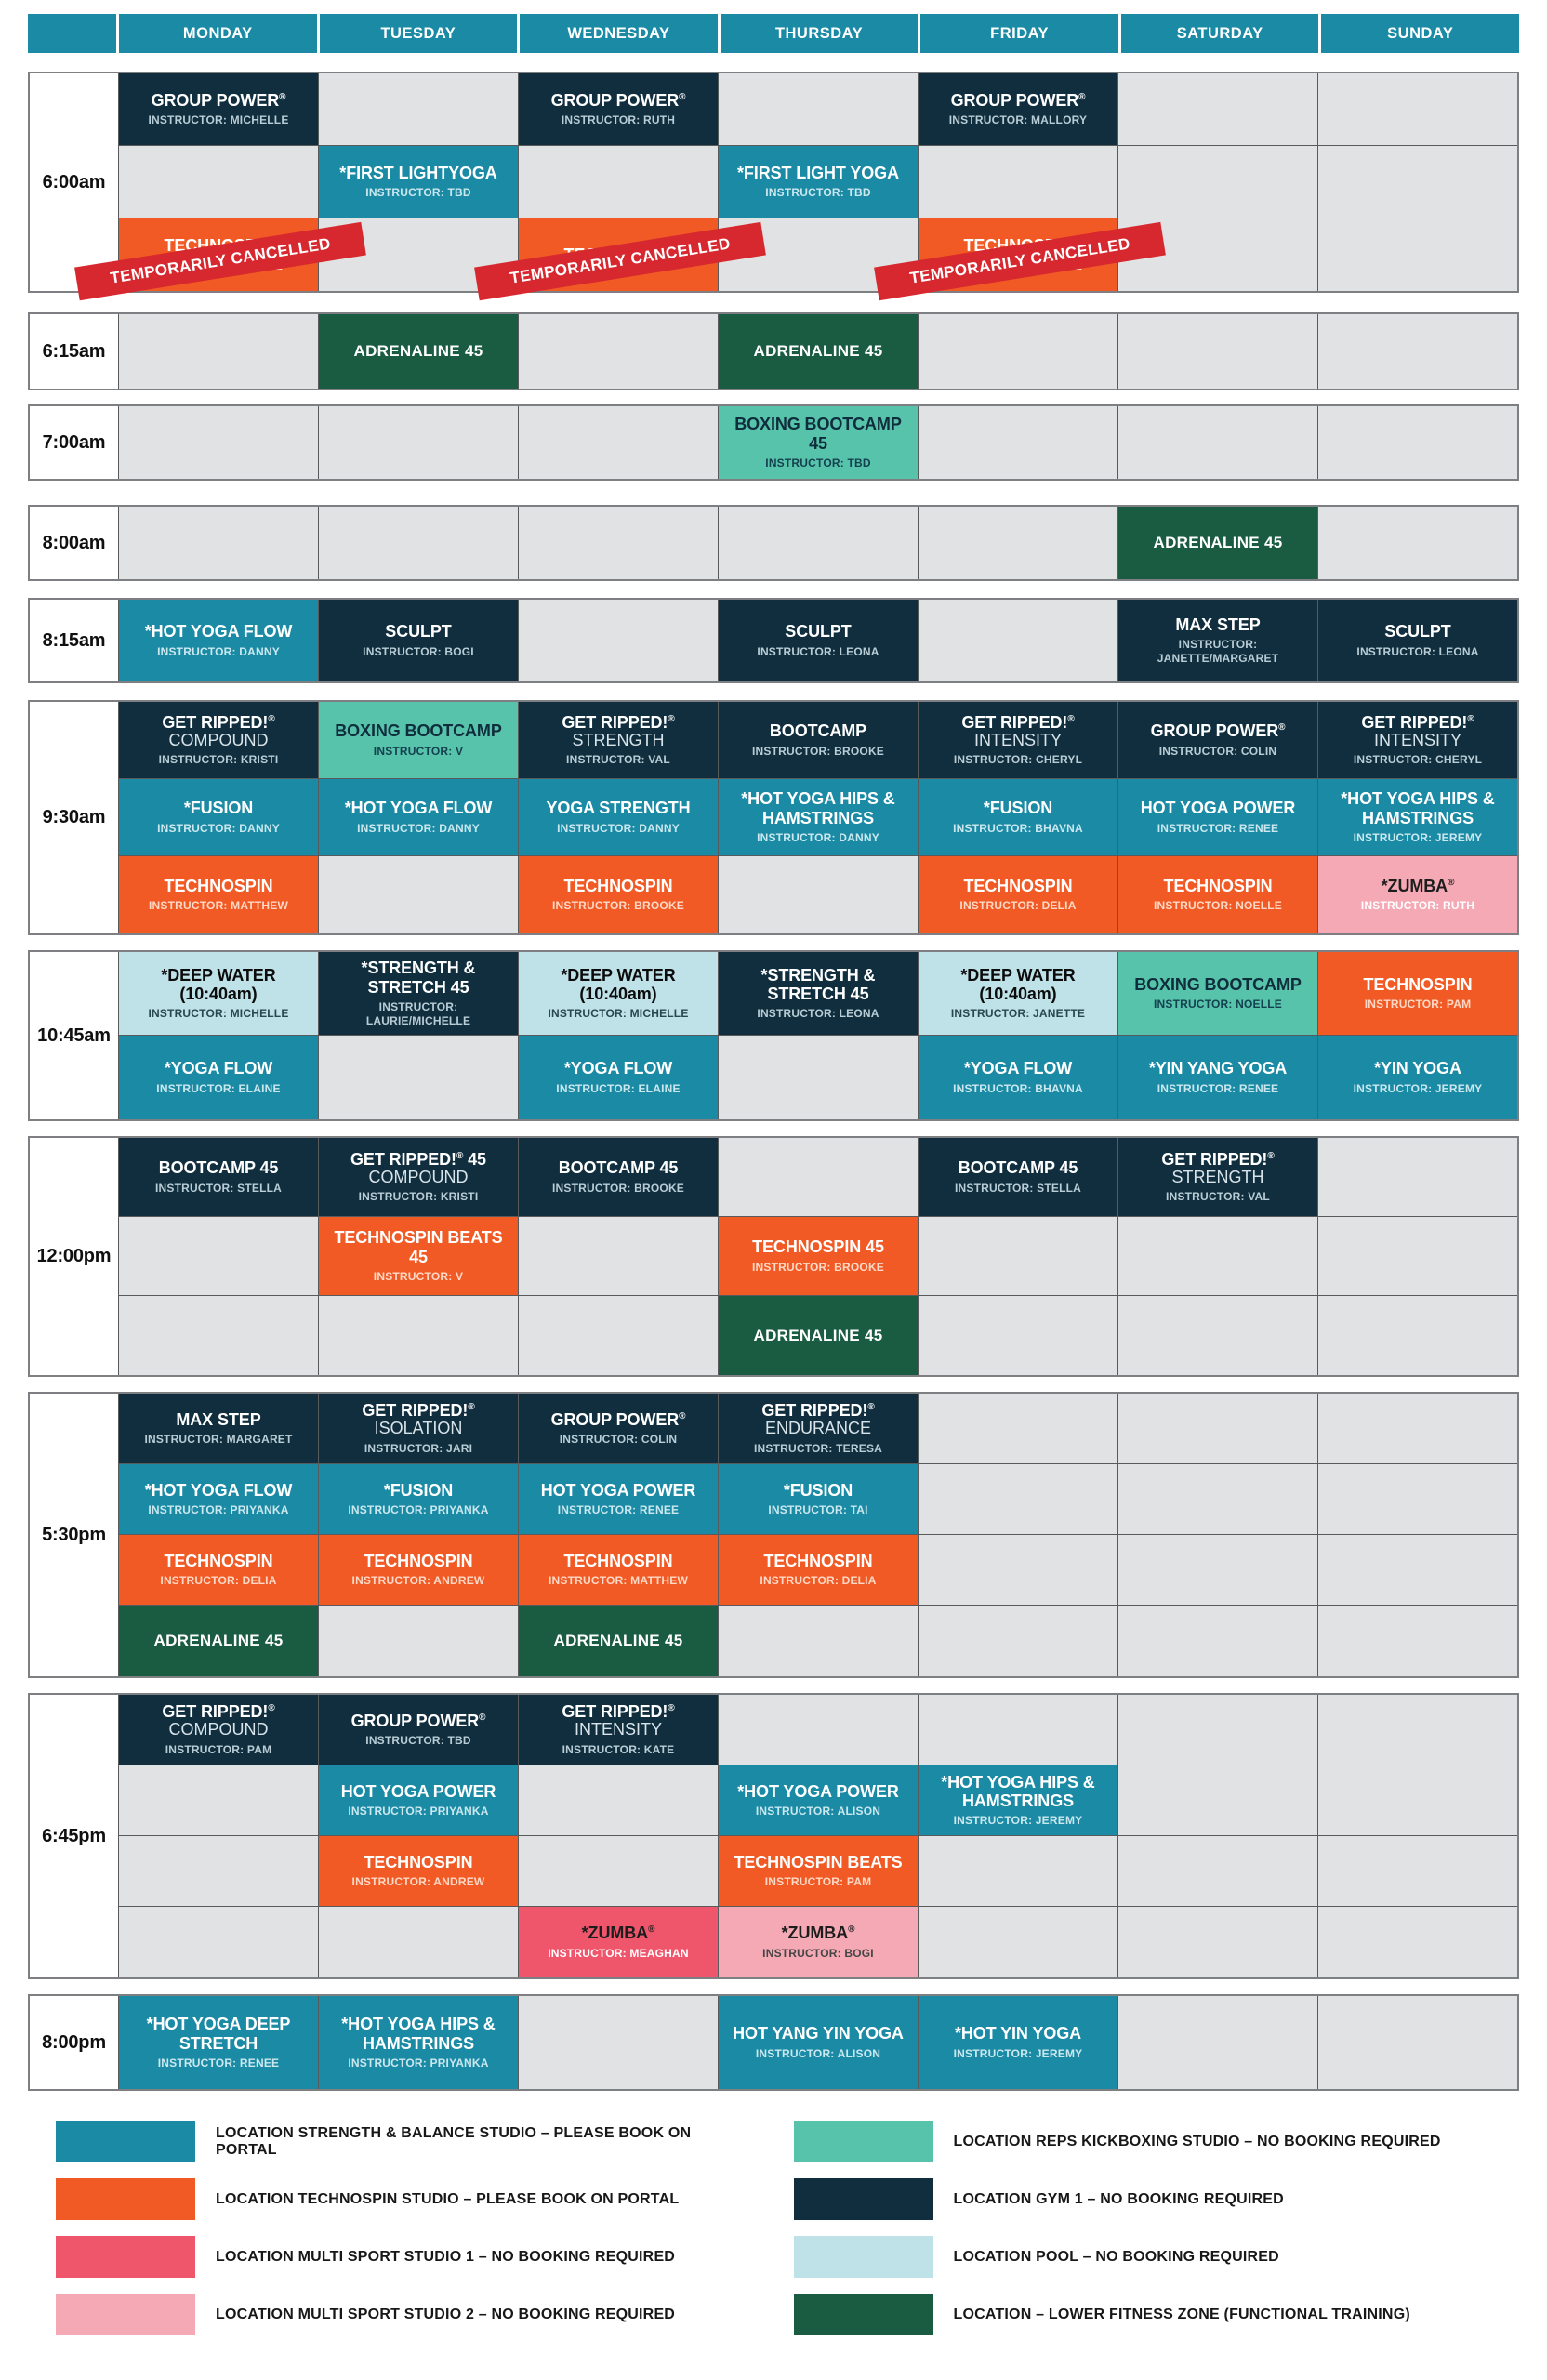  Describe the element at coordinates (74, 1534) in the screenshot. I see `time-label: 5:30pm` at that location.